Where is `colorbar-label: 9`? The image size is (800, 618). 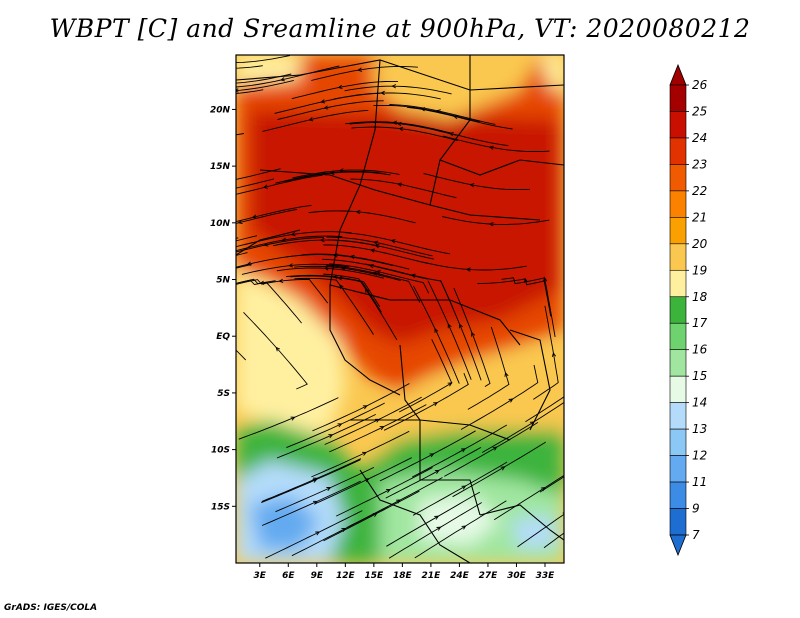 colorbar-label: 9 is located at coordinates (696, 509).